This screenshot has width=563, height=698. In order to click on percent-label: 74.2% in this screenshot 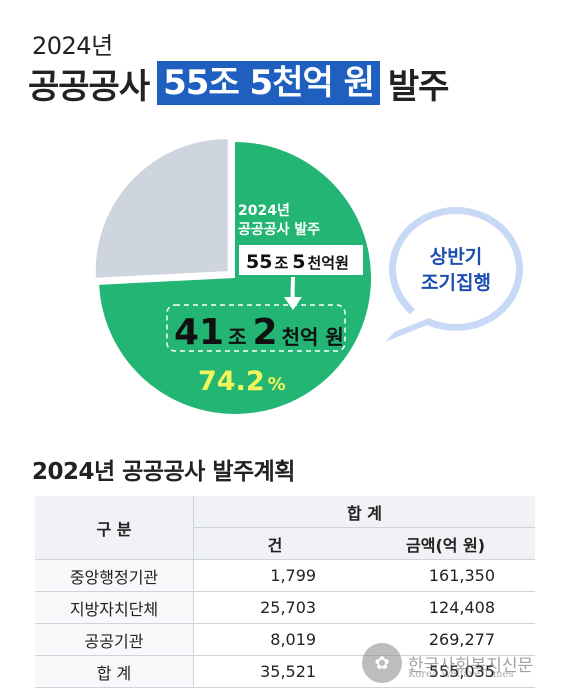, I will do `click(242, 381)`.